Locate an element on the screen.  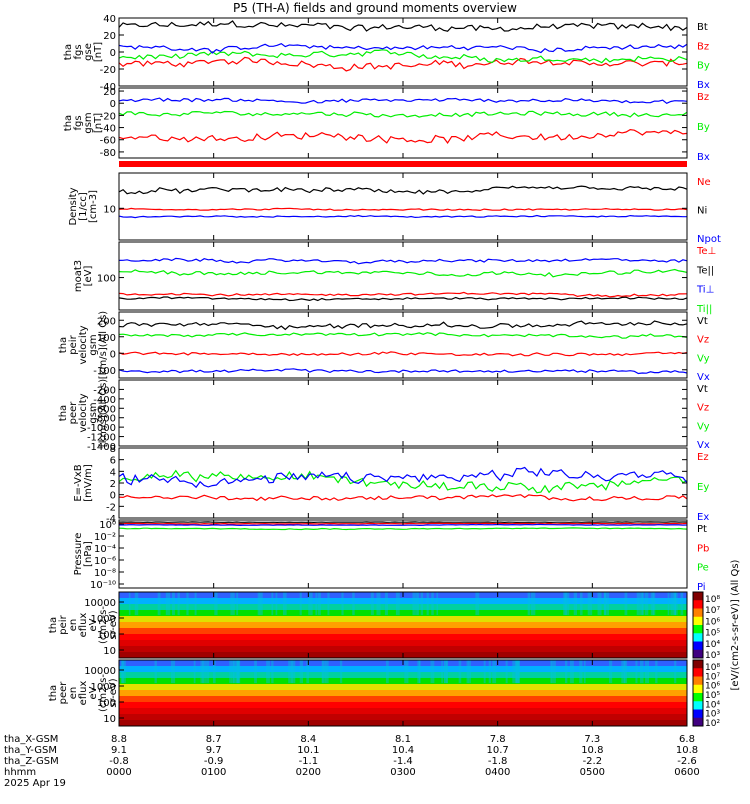
colorbar-tick-label: 10³ is located at coordinates (712, 715).